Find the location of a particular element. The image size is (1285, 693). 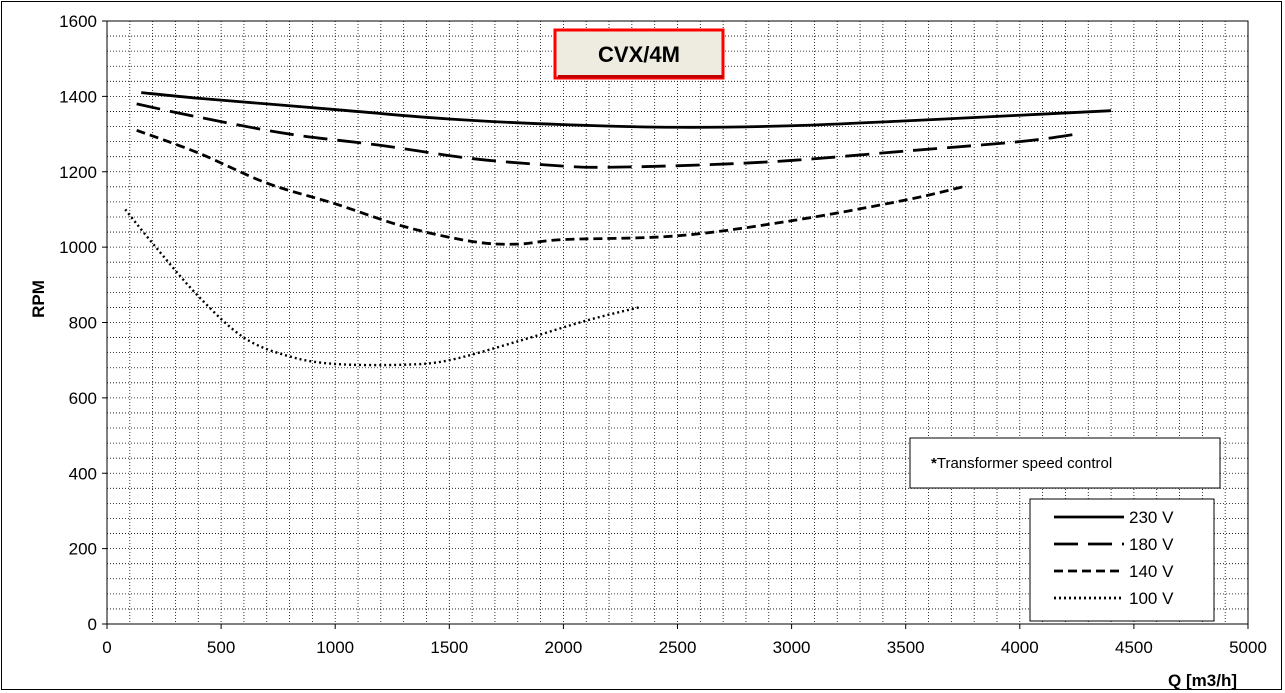

series-line-100v is located at coordinates (381, 287).